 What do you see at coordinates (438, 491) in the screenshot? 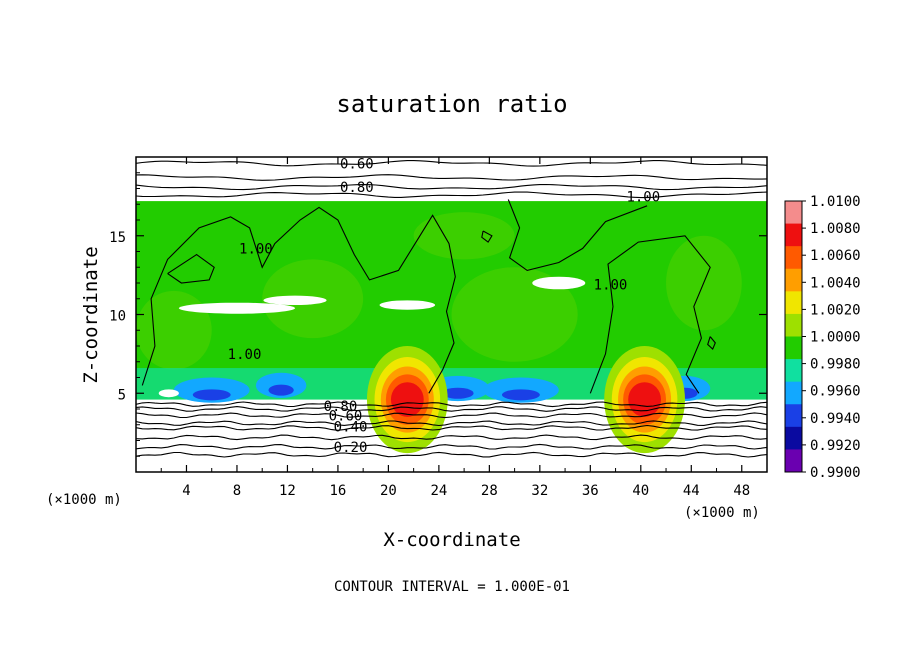
I see `x-tick-label: 24` at bounding box center [438, 491].